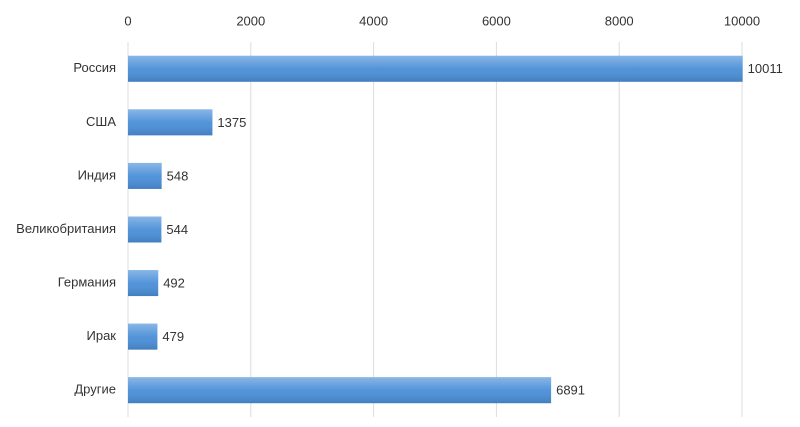 The width and height of the screenshot is (800, 427). Describe the element at coordinates (373, 20) in the screenshot. I see `x-tick-label: 4000` at that location.